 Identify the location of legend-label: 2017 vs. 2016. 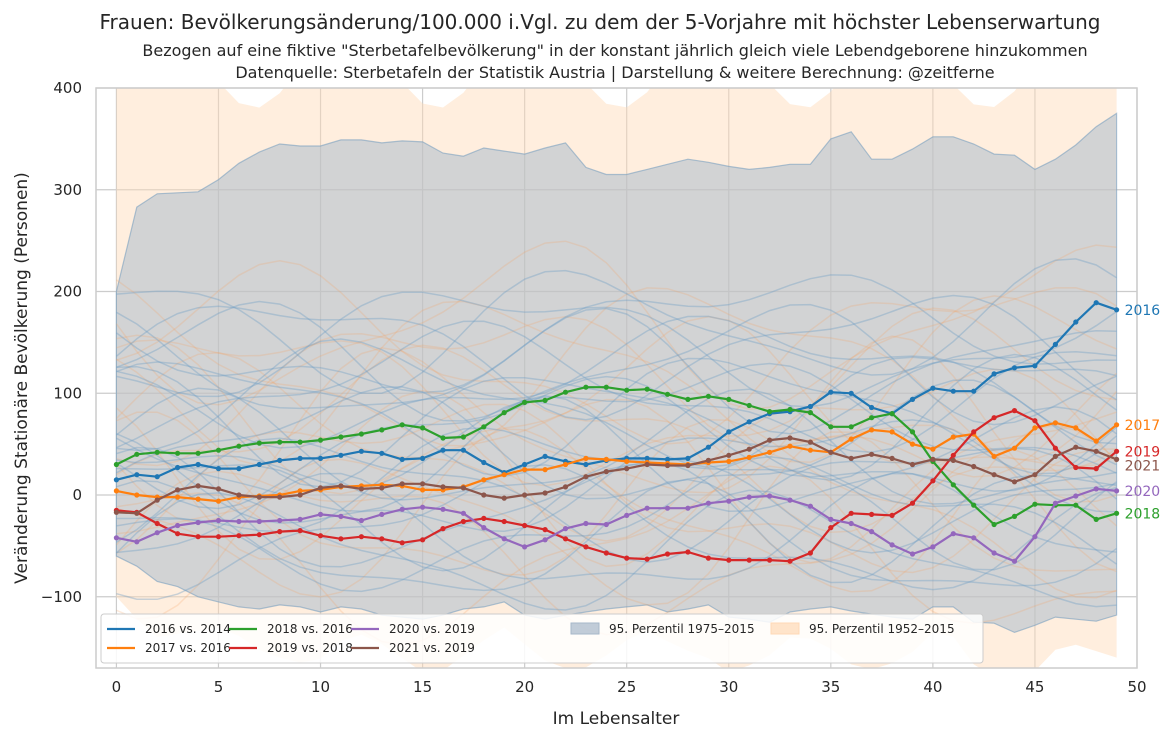
(188, 648).